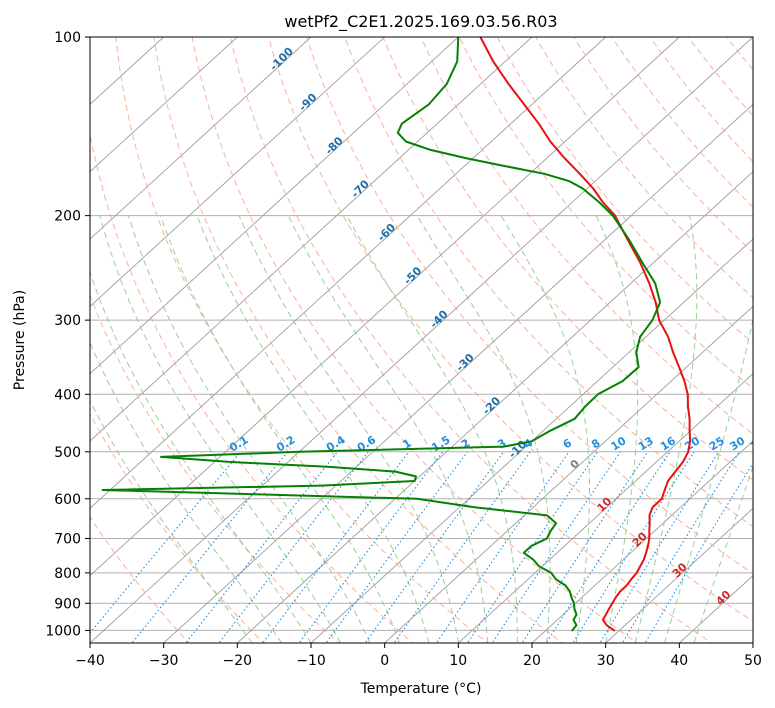  What do you see at coordinates (67, 604) in the screenshot?
I see `y-tick-label: 900` at bounding box center [67, 604].